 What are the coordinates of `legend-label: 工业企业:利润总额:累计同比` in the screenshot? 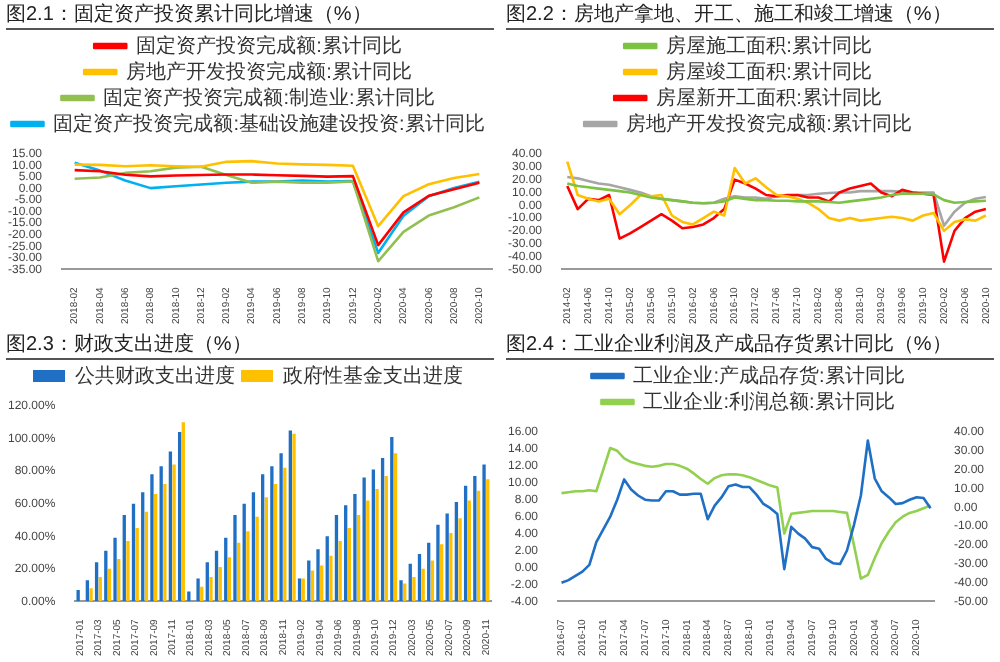 It's located at (769, 401).